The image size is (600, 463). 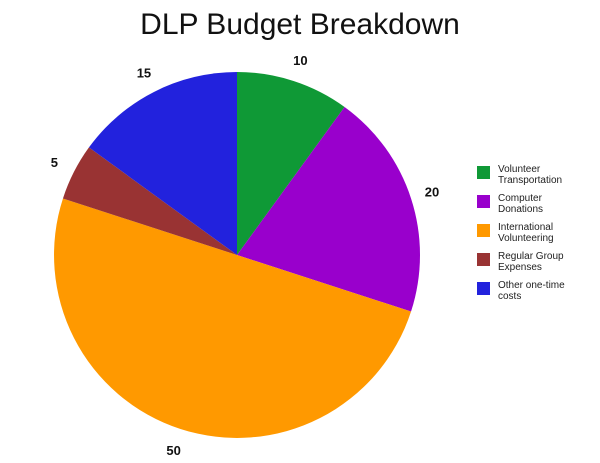 What do you see at coordinates (531, 262) in the screenshot?
I see `legend-label: Regular Group Expenses` at bounding box center [531, 262].